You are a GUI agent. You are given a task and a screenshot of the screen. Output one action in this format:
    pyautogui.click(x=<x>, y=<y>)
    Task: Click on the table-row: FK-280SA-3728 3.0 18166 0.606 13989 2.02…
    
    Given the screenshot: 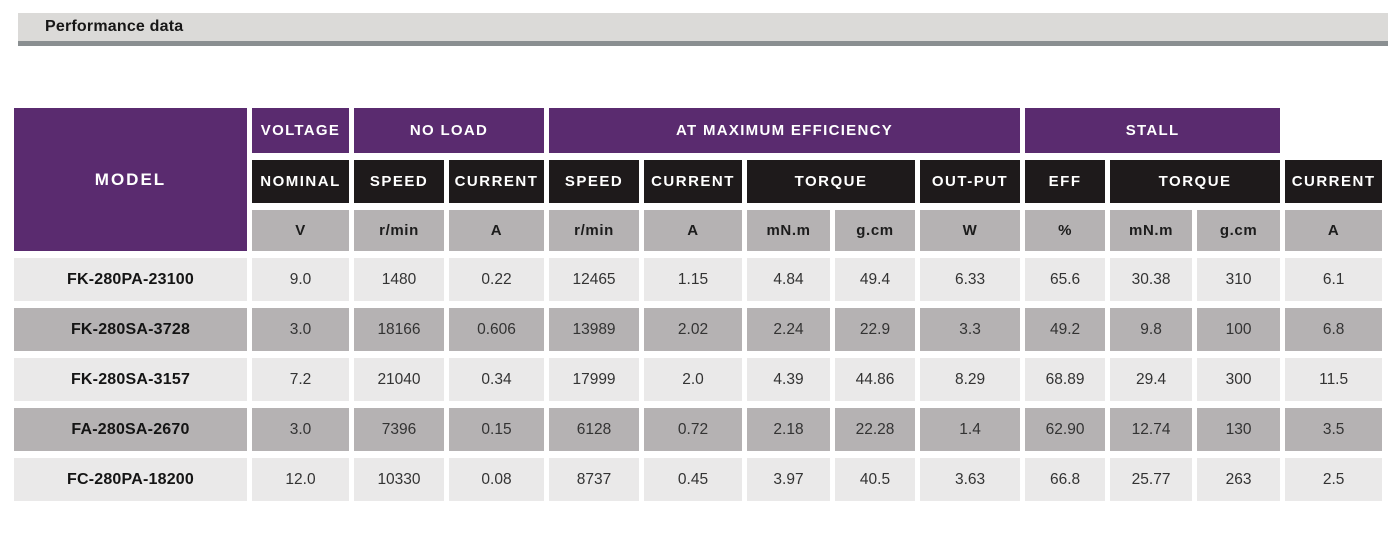 What is the action you would take?
    pyautogui.click(x=698, y=329)
    